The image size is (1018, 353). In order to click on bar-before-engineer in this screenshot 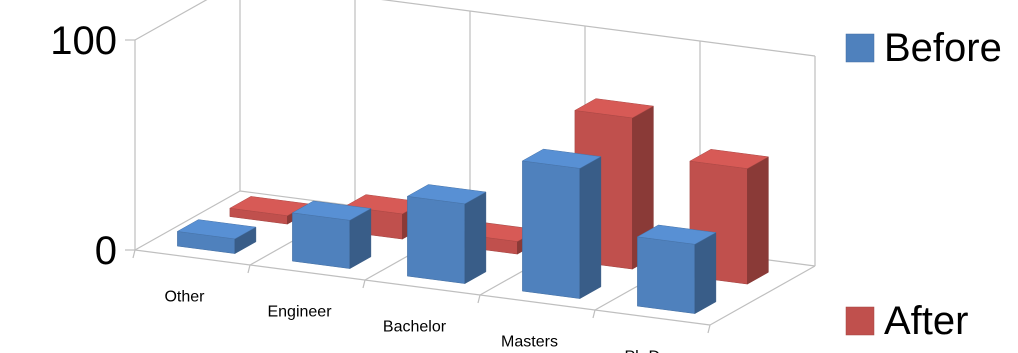, I will do `click(331, 235)`.